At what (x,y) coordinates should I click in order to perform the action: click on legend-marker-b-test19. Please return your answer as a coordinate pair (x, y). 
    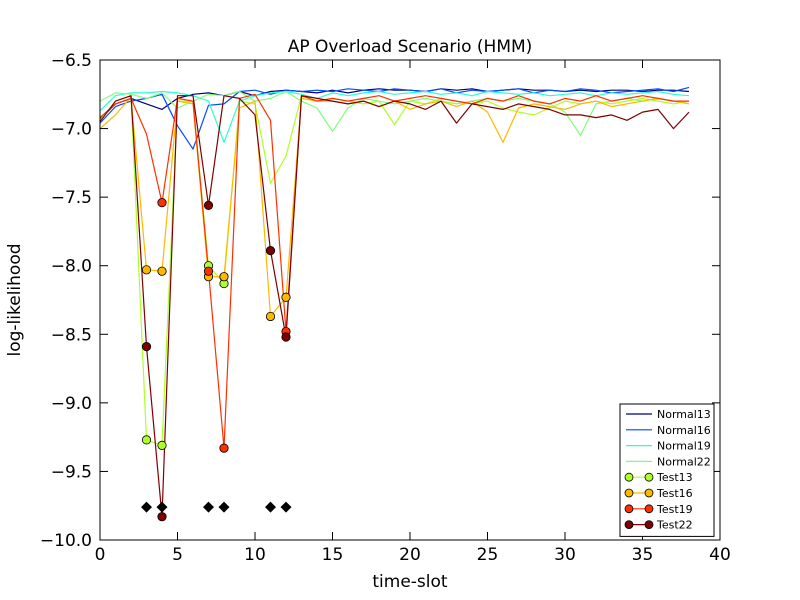
    Looking at the image, I should click on (649, 509).